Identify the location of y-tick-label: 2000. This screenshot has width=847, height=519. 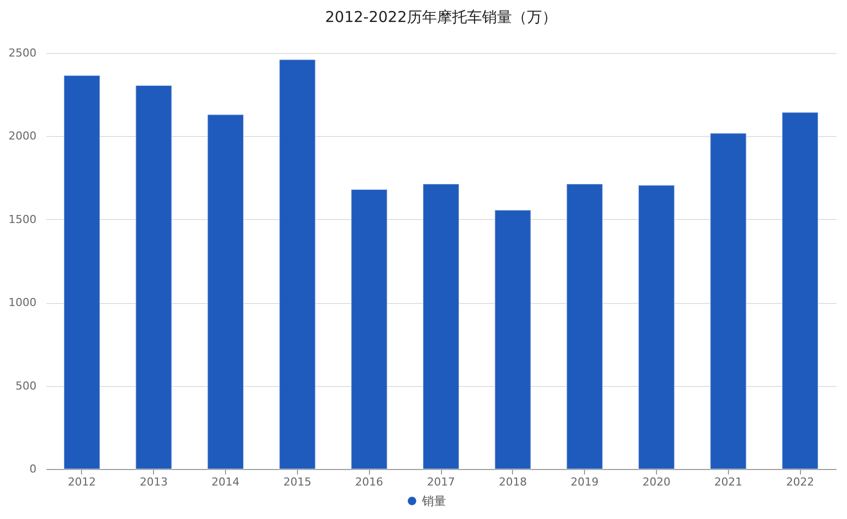
(22, 136).